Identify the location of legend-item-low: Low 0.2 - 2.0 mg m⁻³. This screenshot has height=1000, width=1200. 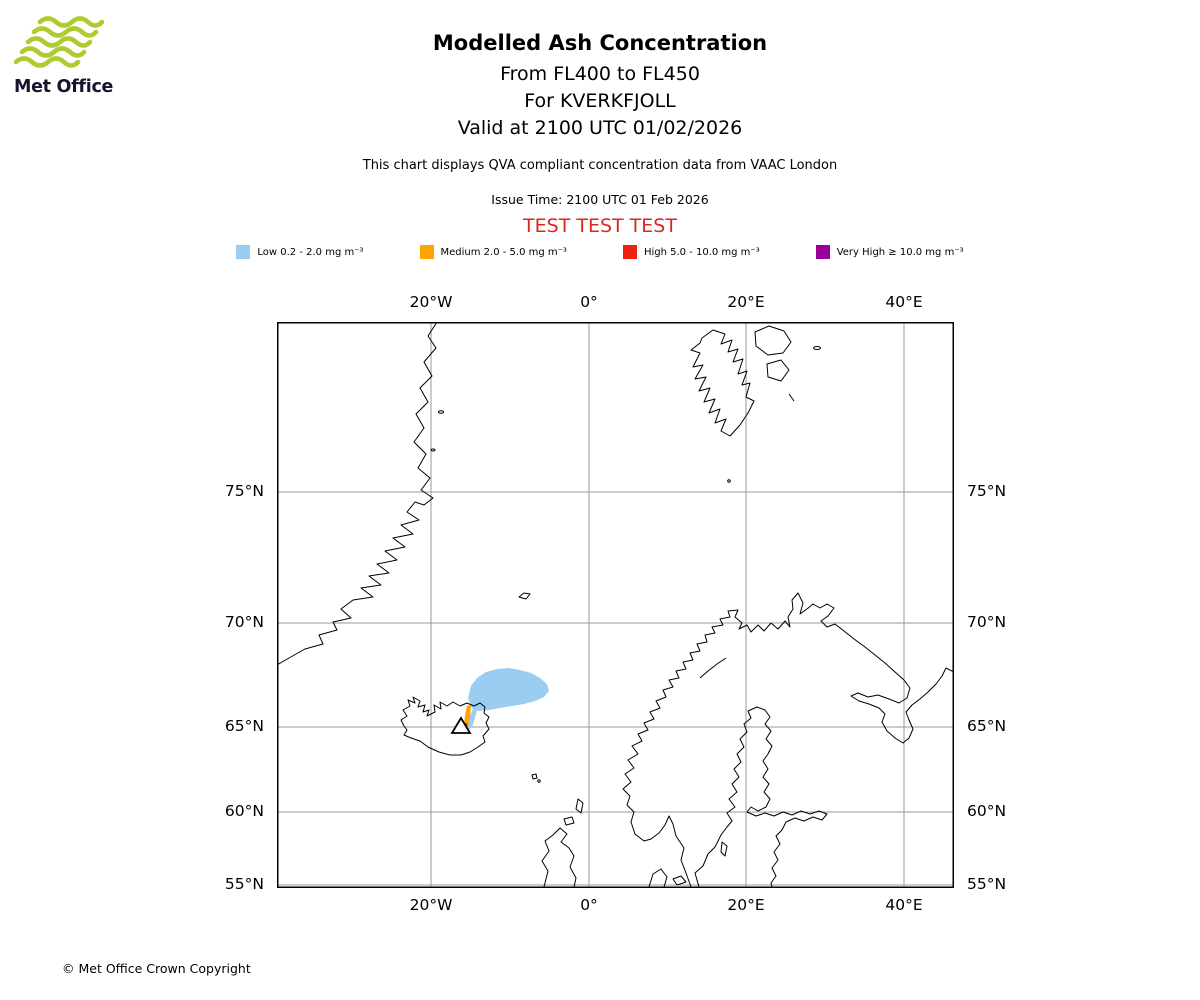
(300, 252).